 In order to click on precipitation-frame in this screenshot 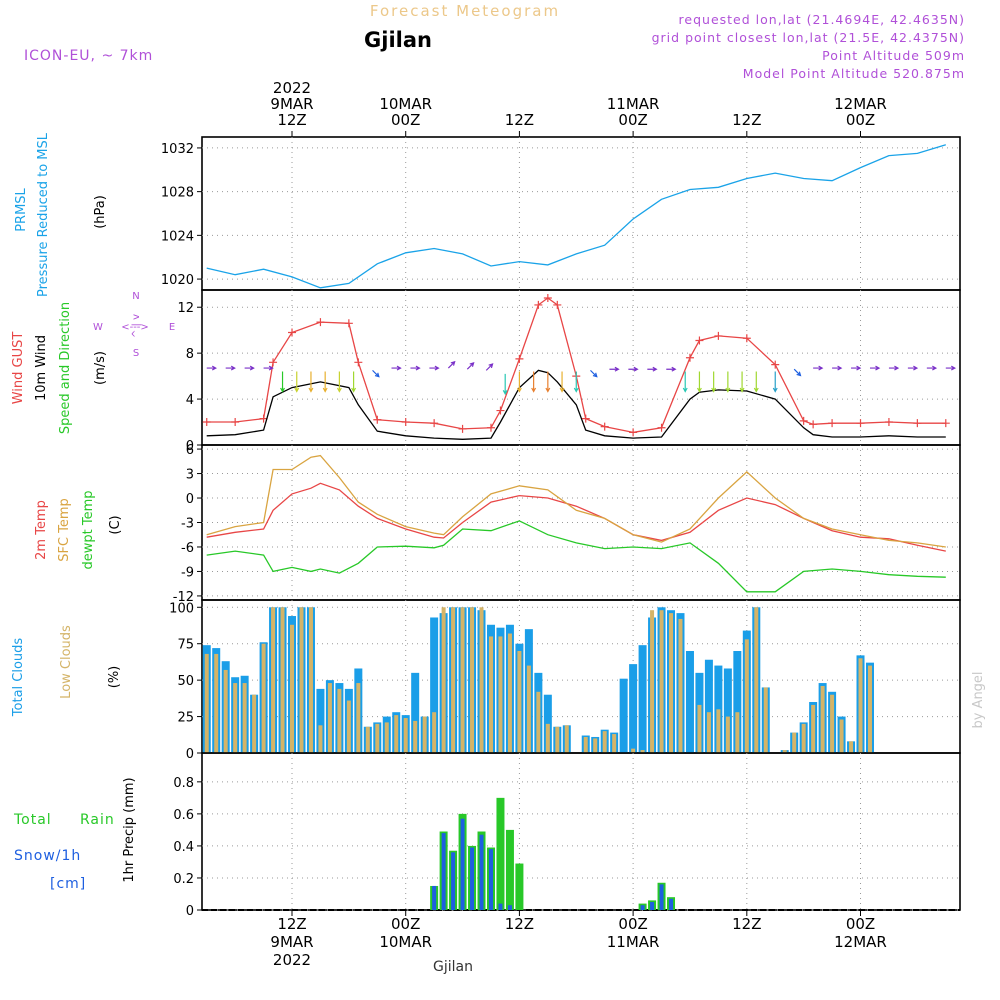, I will do `click(581, 831)`.